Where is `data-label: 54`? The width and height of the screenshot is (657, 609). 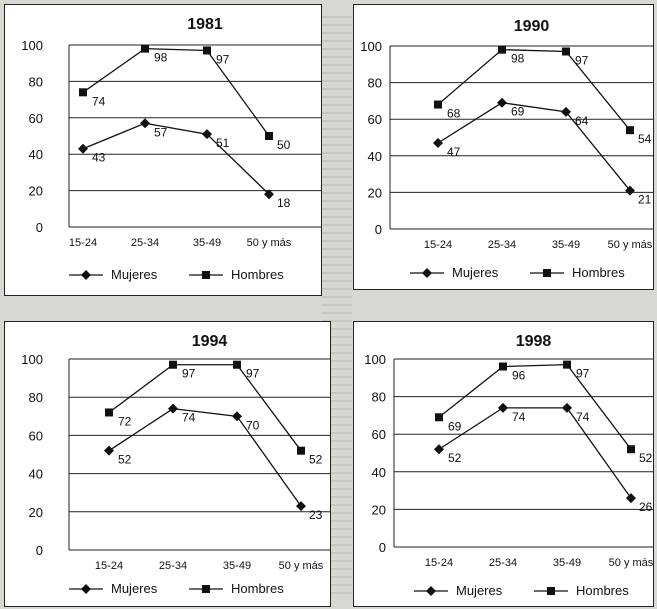 data-label: 54 is located at coordinates (645, 139).